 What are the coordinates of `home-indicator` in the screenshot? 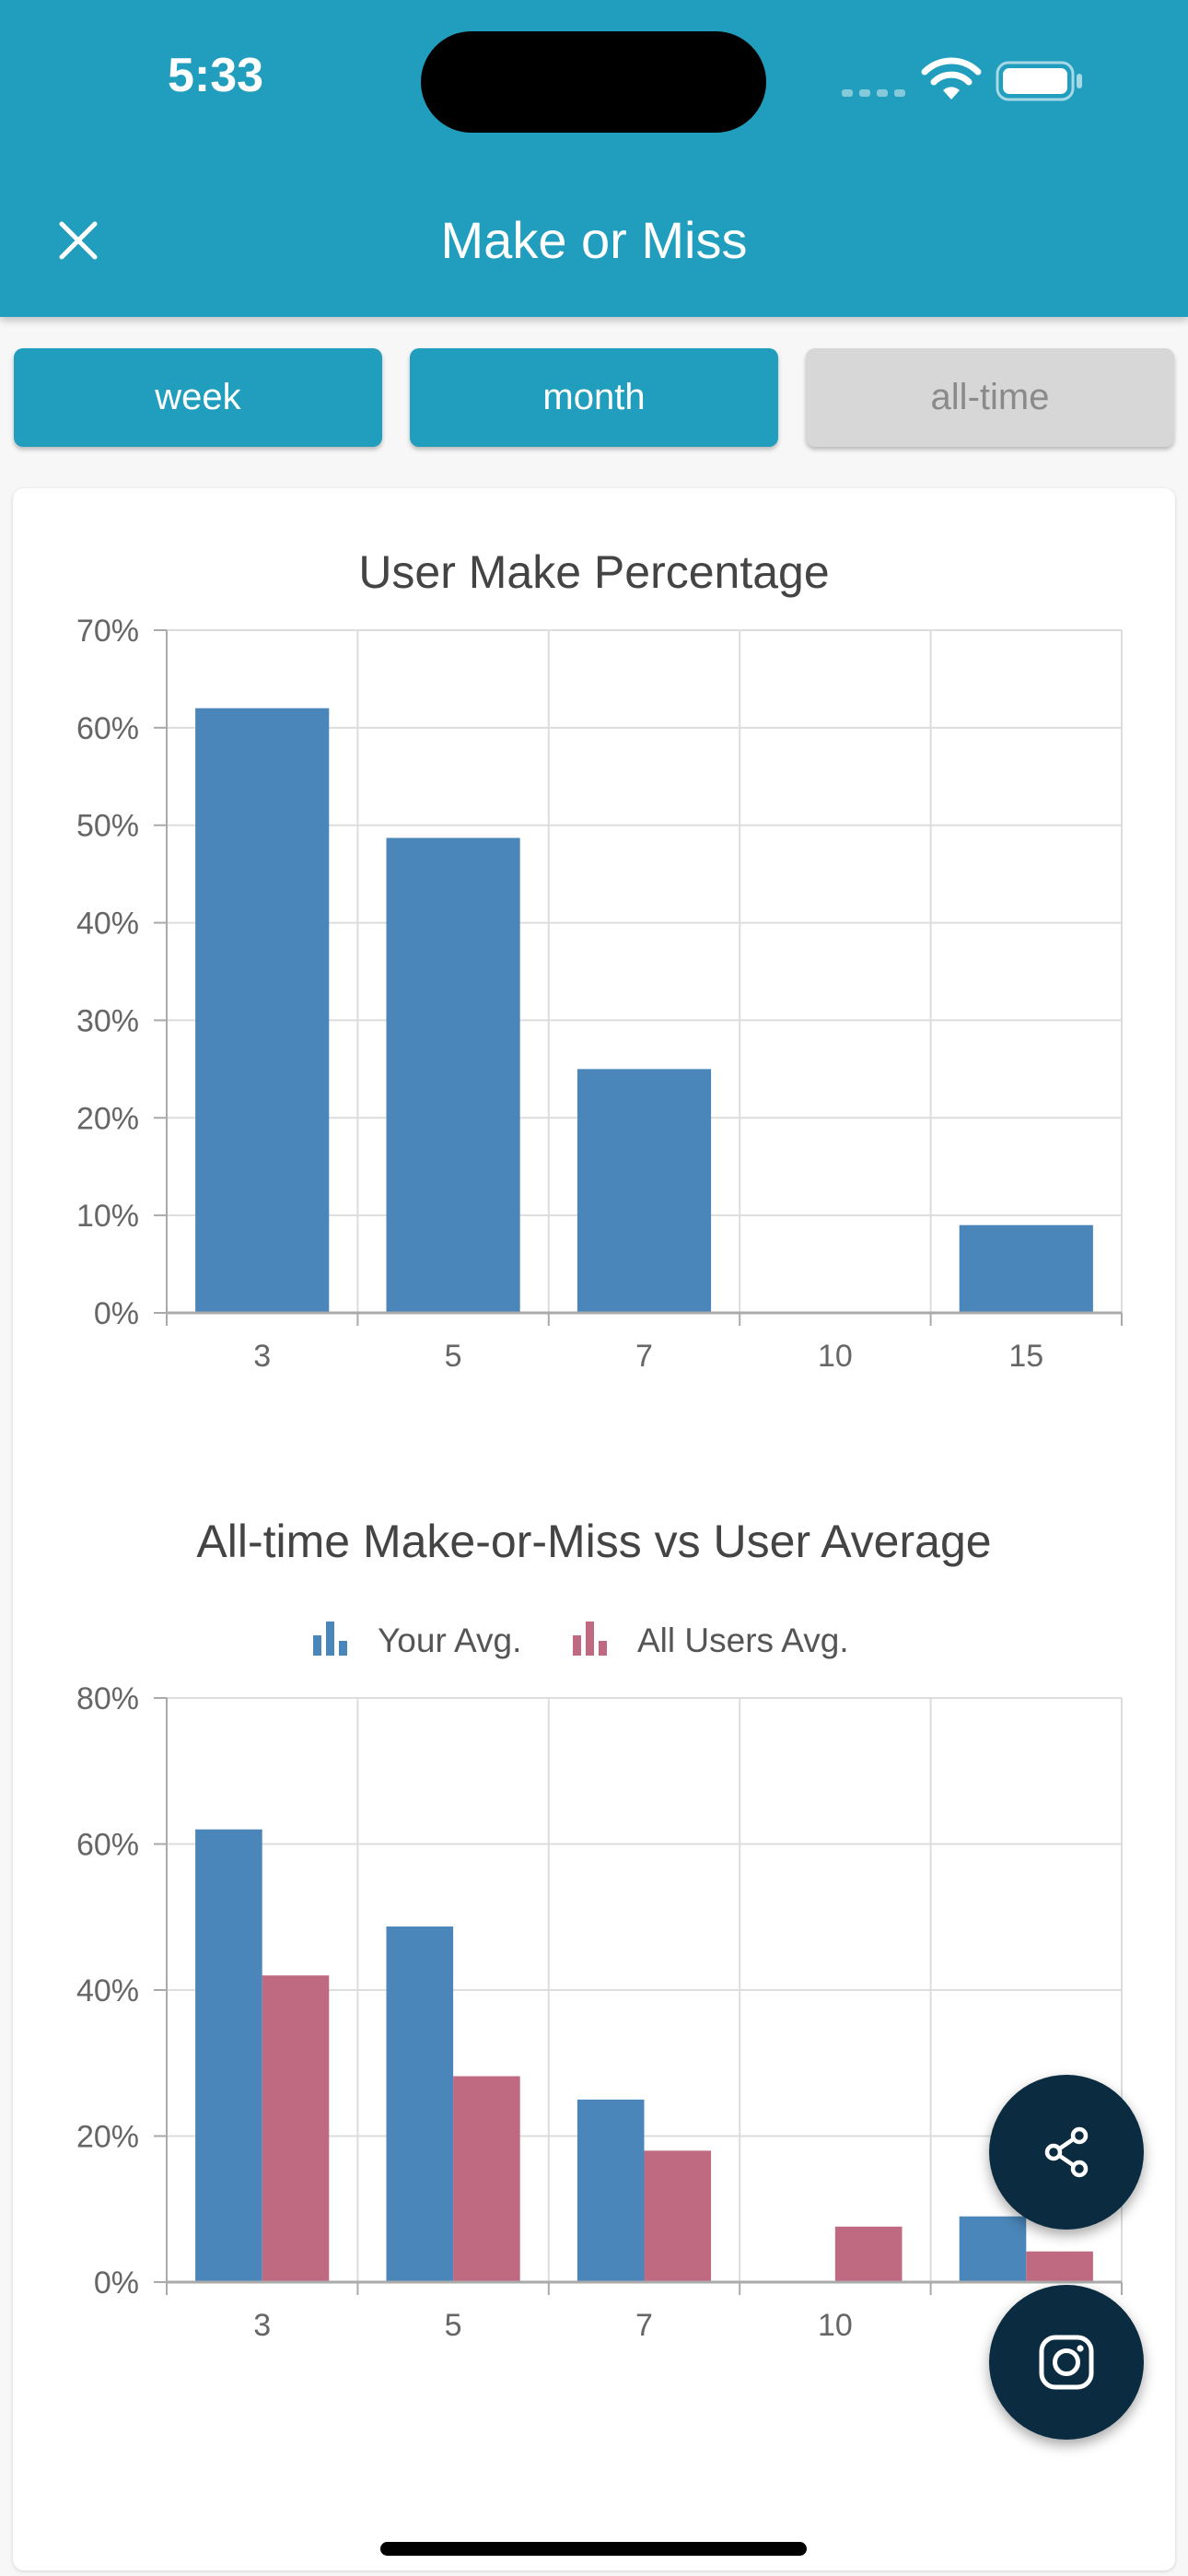 It's located at (593, 2549).